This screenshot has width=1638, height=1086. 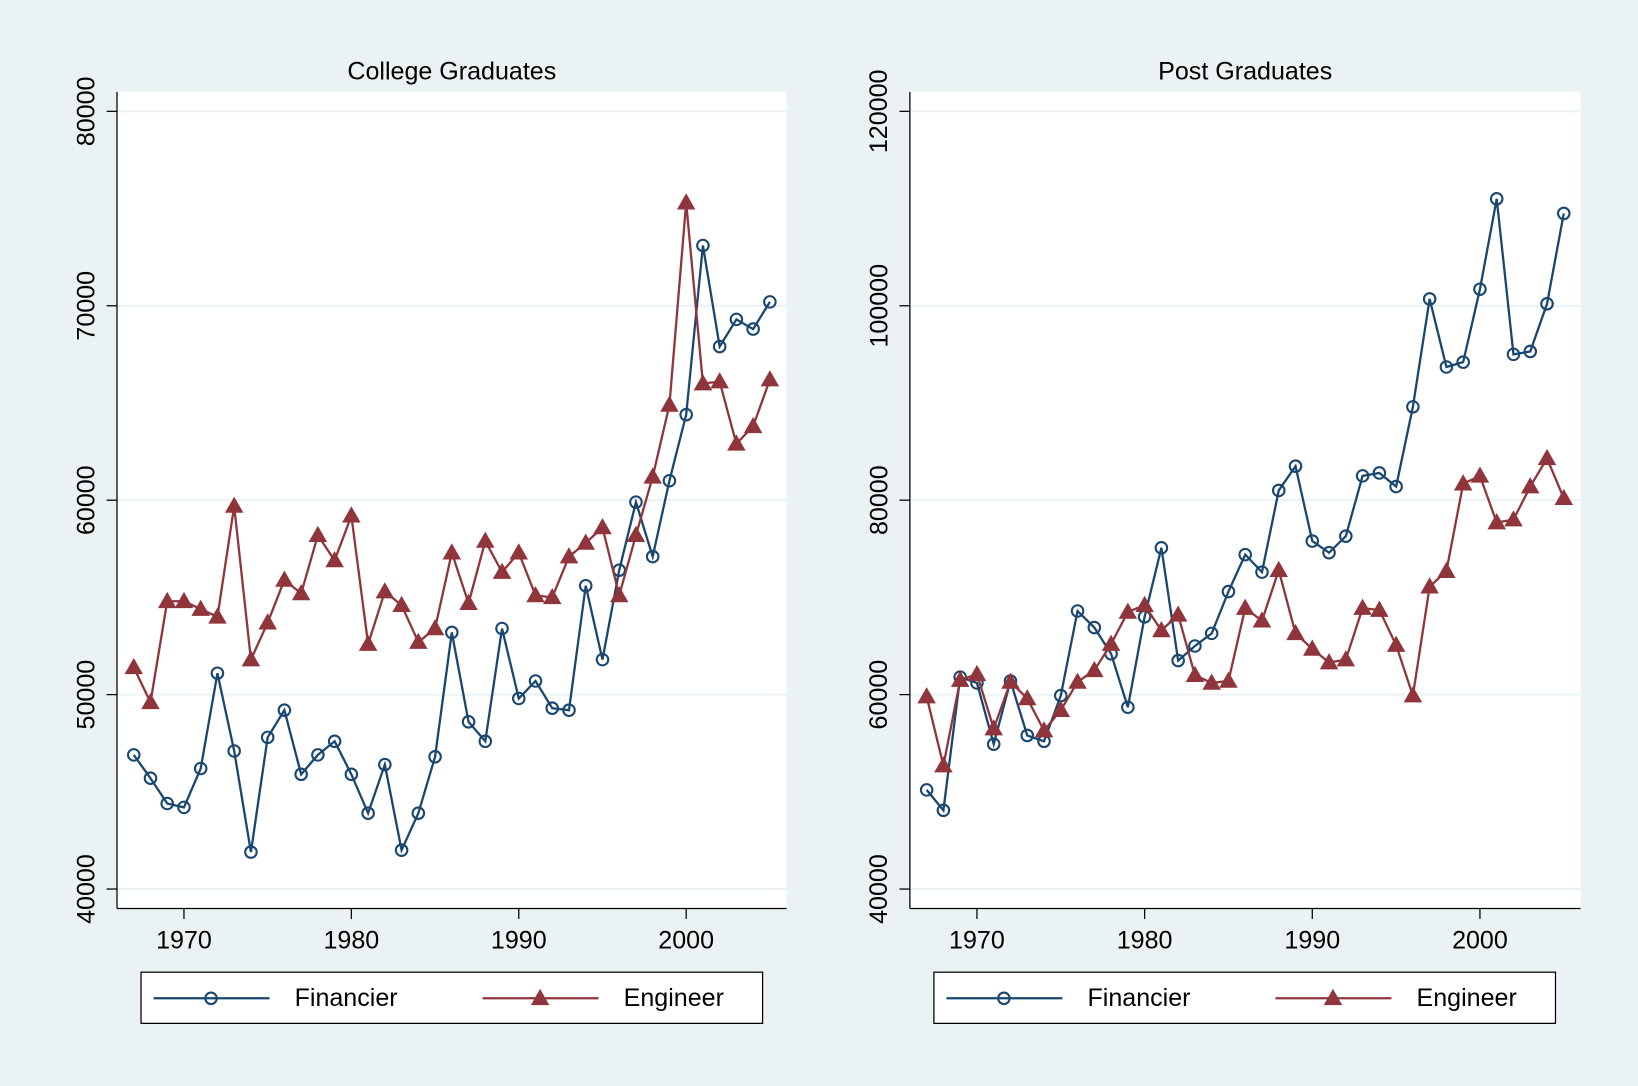 I want to click on y-tick-label: 70000, so click(x=86, y=306).